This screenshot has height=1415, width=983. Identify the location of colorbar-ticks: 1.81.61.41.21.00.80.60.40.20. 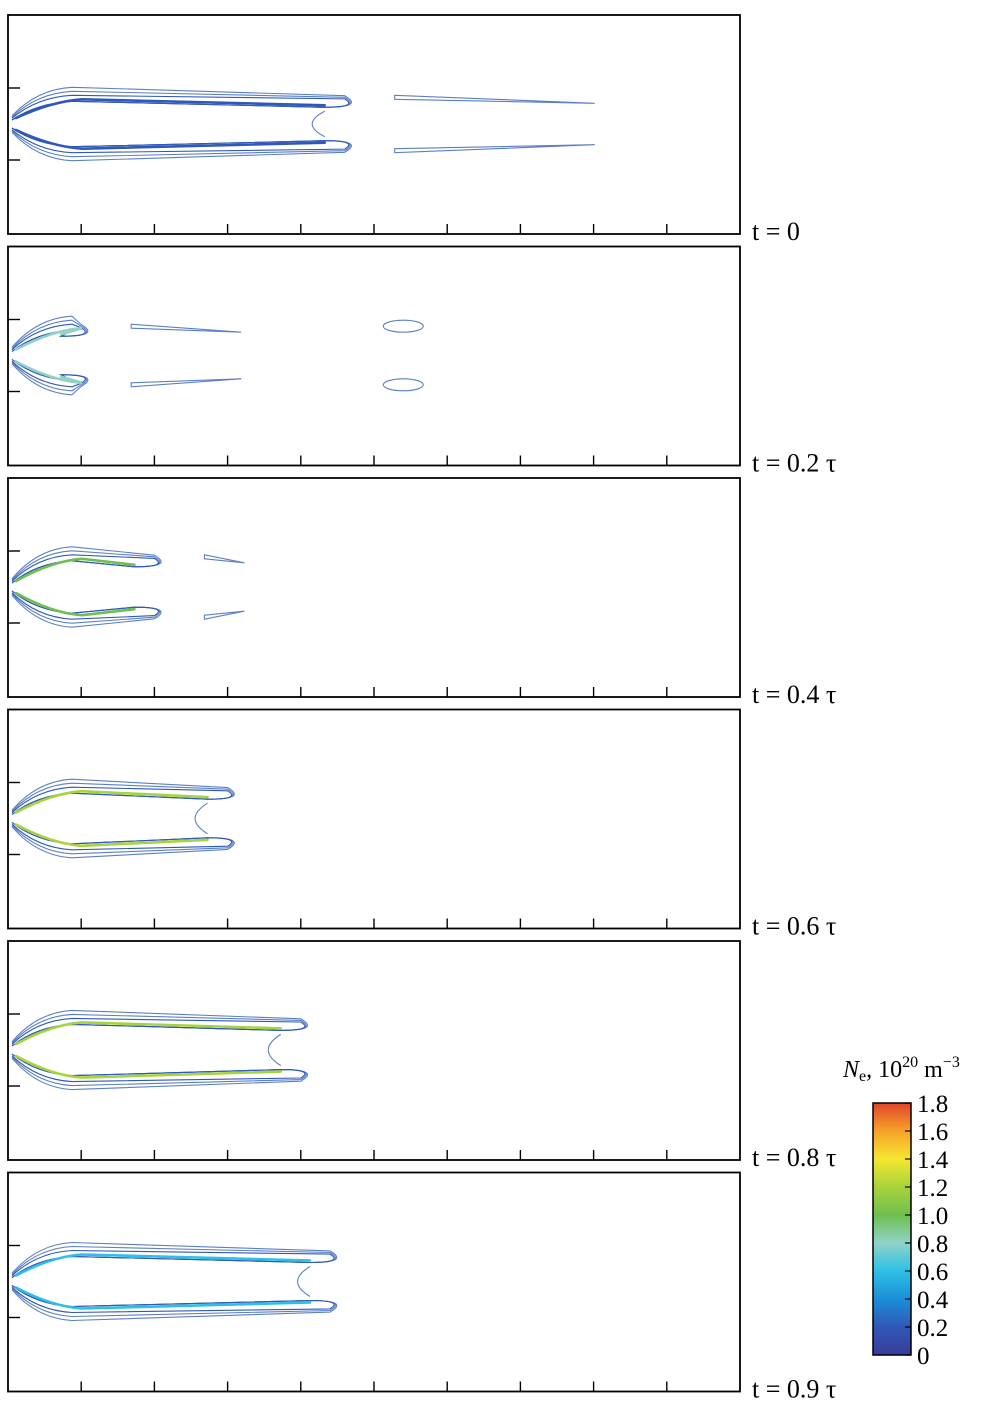
(927, 1230).